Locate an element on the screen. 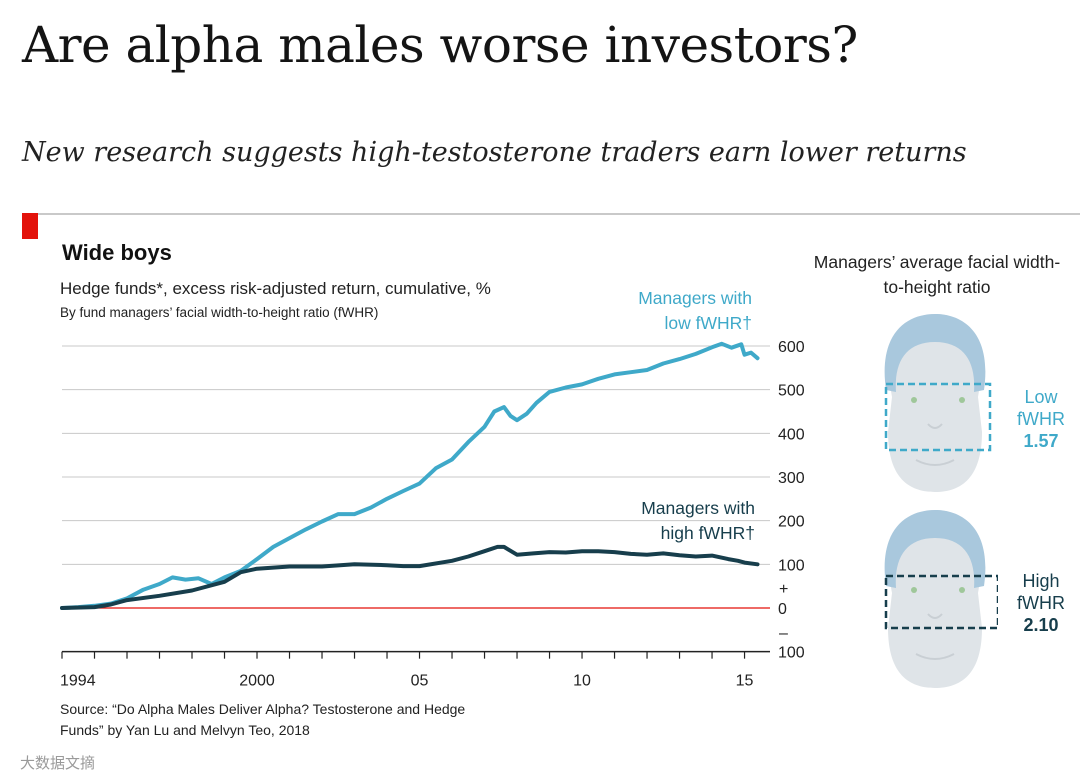  high-fwhr-label: High fWHR 2.10 is located at coordinates (1041, 603).